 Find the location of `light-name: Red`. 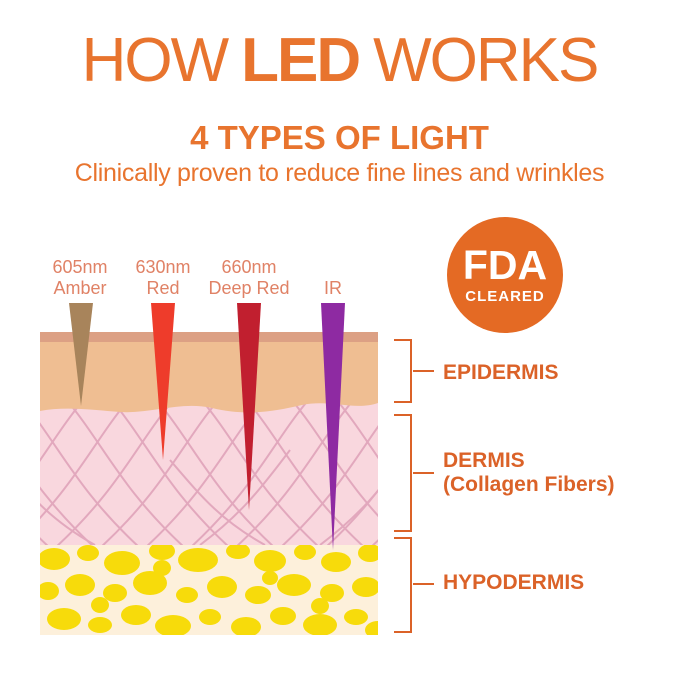

light-name: Red is located at coordinates (163, 288).